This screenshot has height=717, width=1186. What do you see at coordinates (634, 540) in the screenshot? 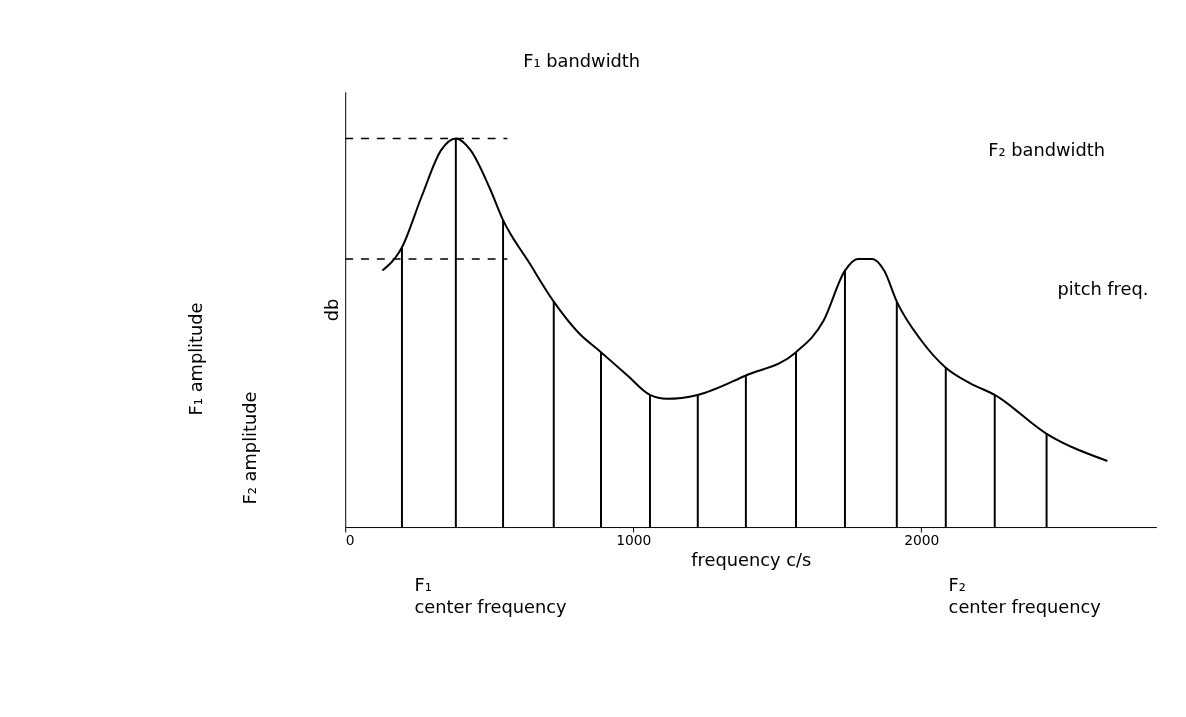
I see `x-tick-label: 1000` at bounding box center [634, 540].